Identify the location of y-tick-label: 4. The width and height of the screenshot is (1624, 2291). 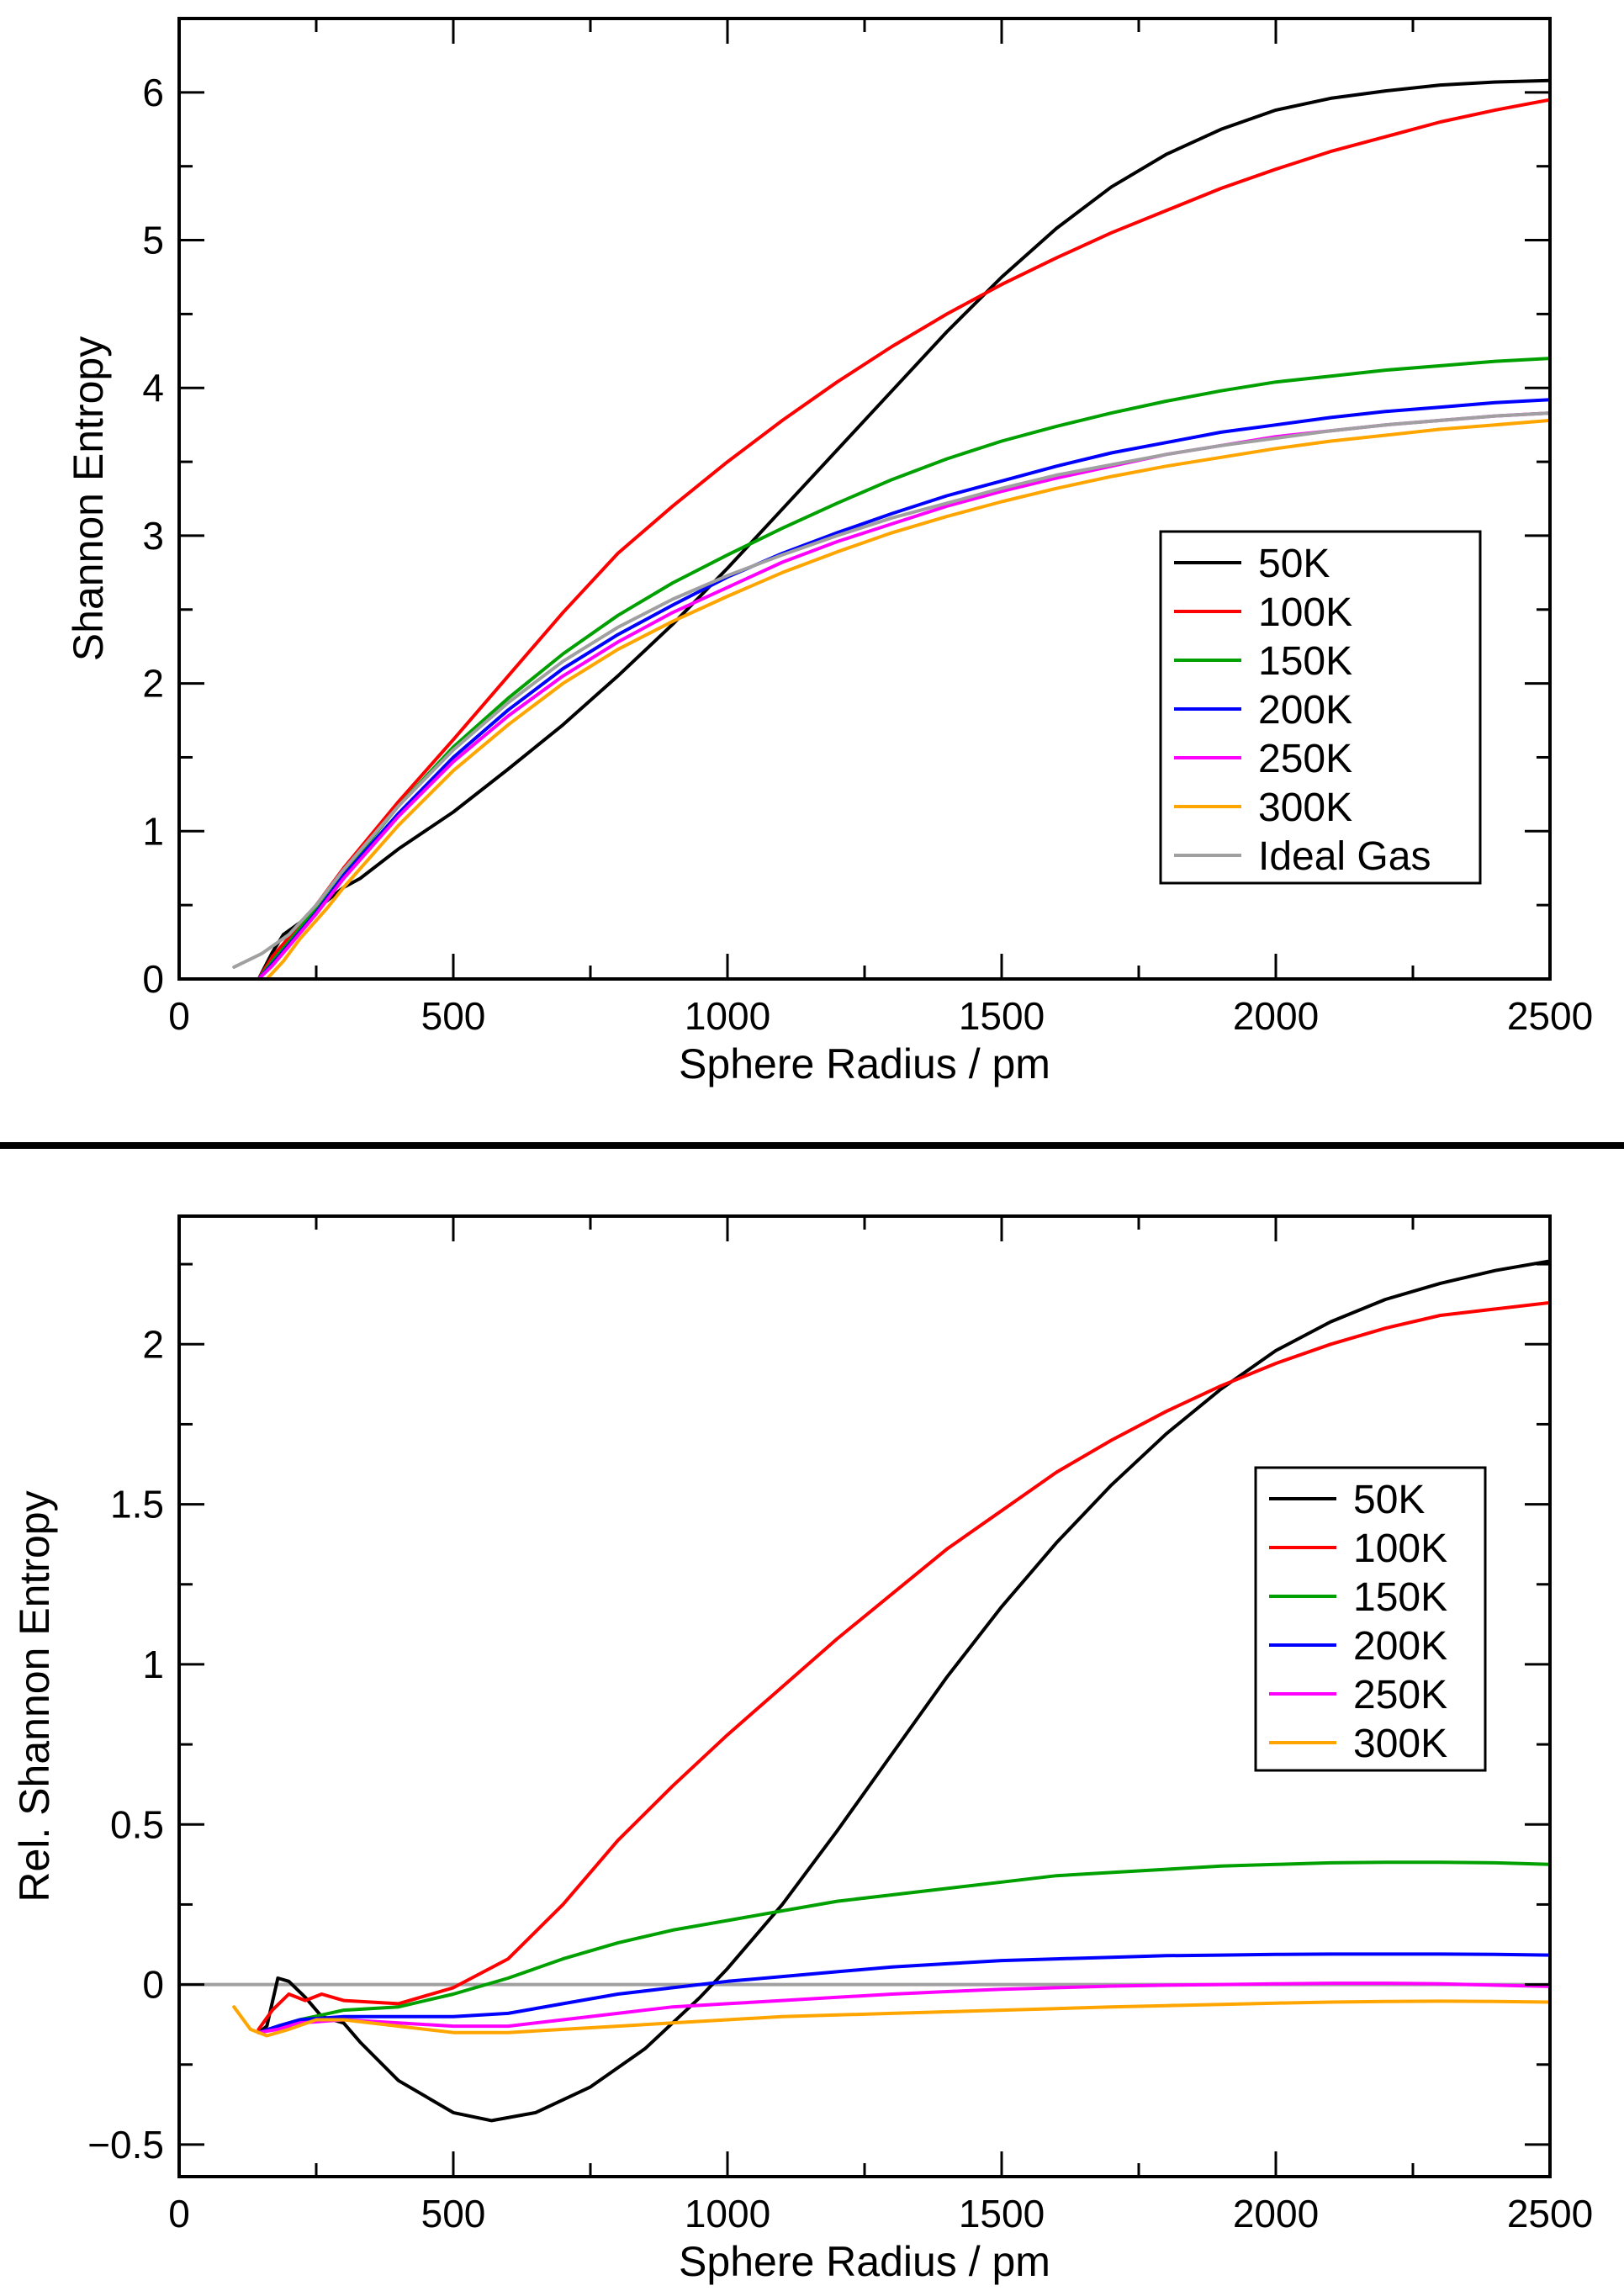
(153, 388).